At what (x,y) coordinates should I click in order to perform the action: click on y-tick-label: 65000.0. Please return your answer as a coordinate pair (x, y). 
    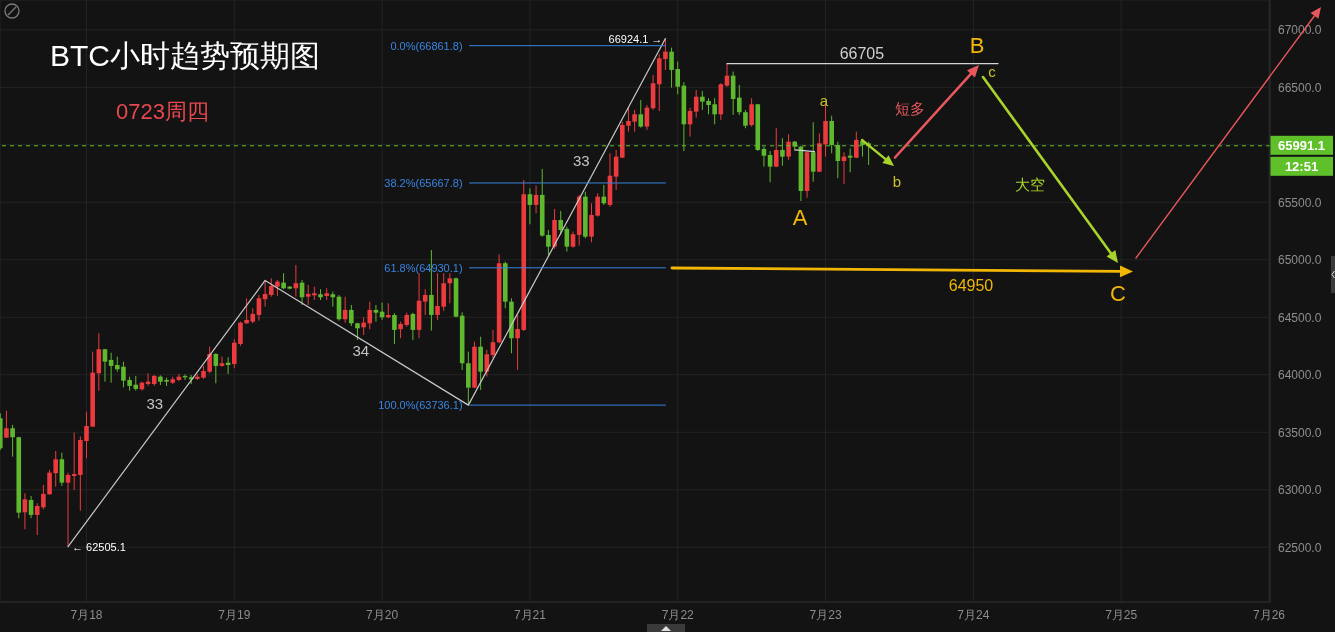
    Looking at the image, I should click on (1300, 260).